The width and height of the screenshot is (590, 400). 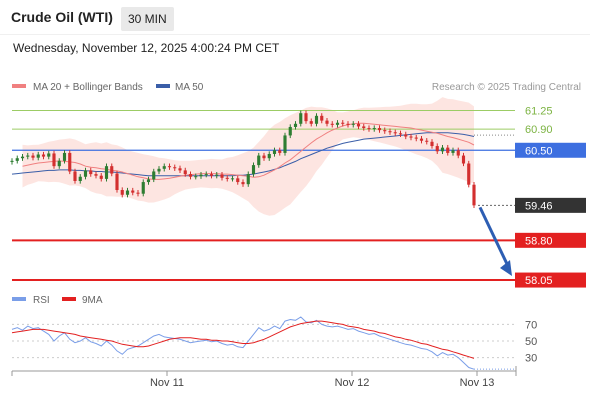 What do you see at coordinates (92, 300) in the screenshot?
I see `legend-rsi-ma-label: 9MA` at bounding box center [92, 300].